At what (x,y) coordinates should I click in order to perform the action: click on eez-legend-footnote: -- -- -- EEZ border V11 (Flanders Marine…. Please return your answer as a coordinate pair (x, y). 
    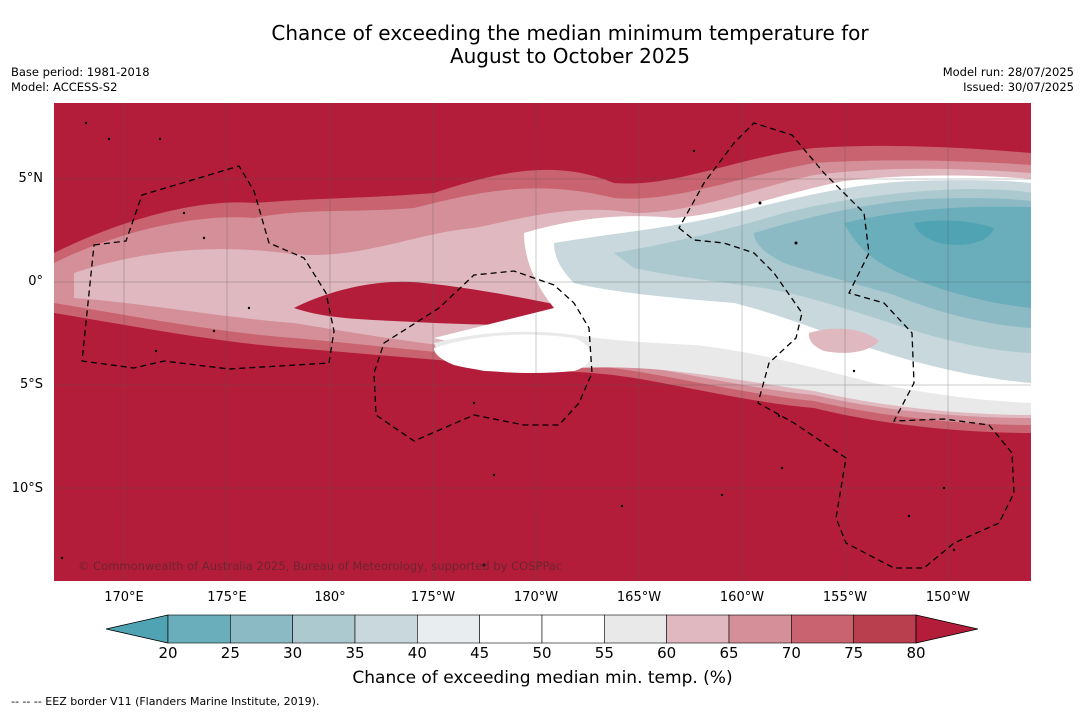
    Looking at the image, I should click on (165, 701).